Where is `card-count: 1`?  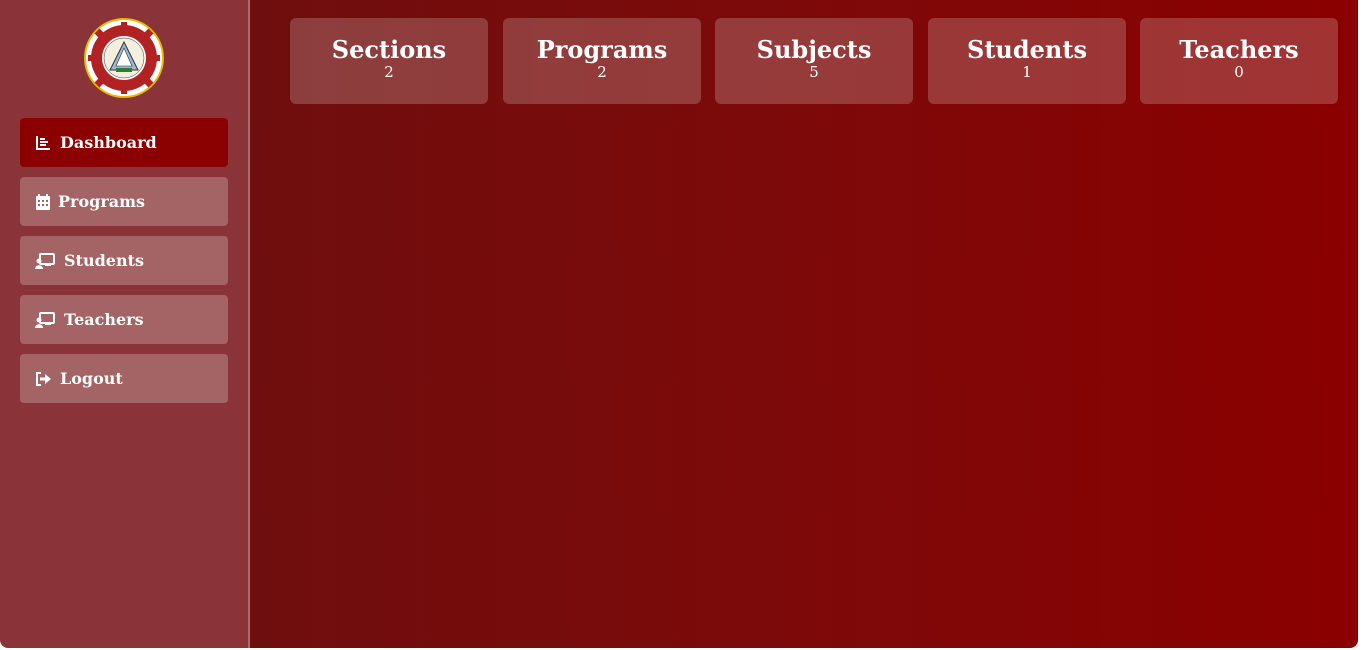 card-count: 1 is located at coordinates (1027, 72).